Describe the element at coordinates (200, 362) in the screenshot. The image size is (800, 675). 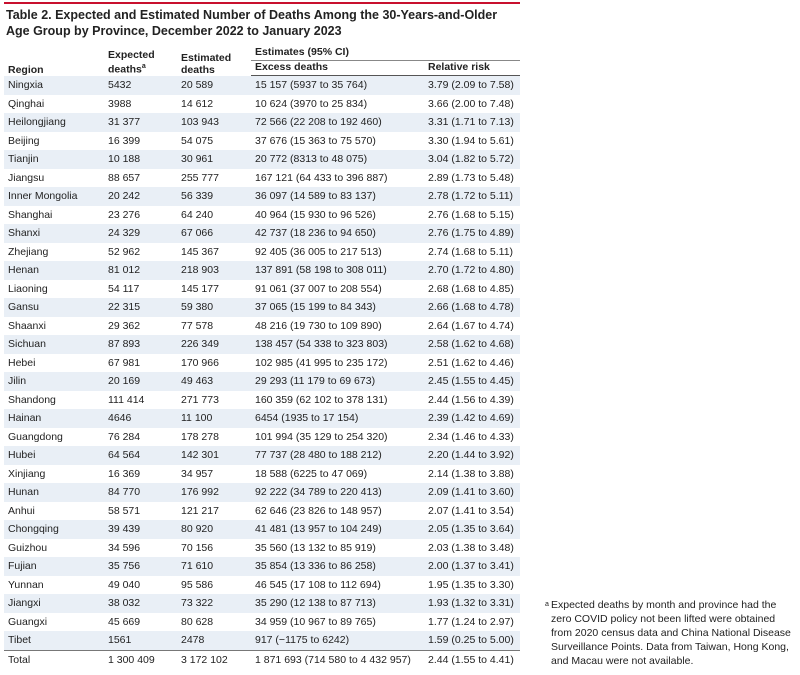
I see `cell: 170 966` at that location.